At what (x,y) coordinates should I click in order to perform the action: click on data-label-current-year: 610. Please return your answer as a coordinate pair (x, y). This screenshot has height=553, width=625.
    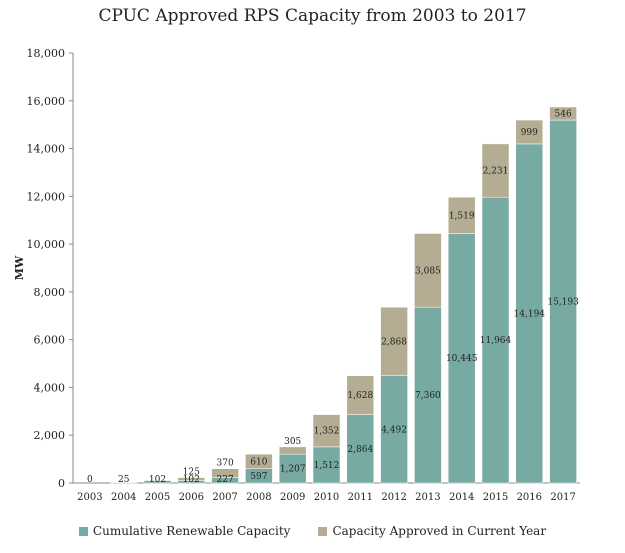
    Looking at the image, I should click on (258, 462).